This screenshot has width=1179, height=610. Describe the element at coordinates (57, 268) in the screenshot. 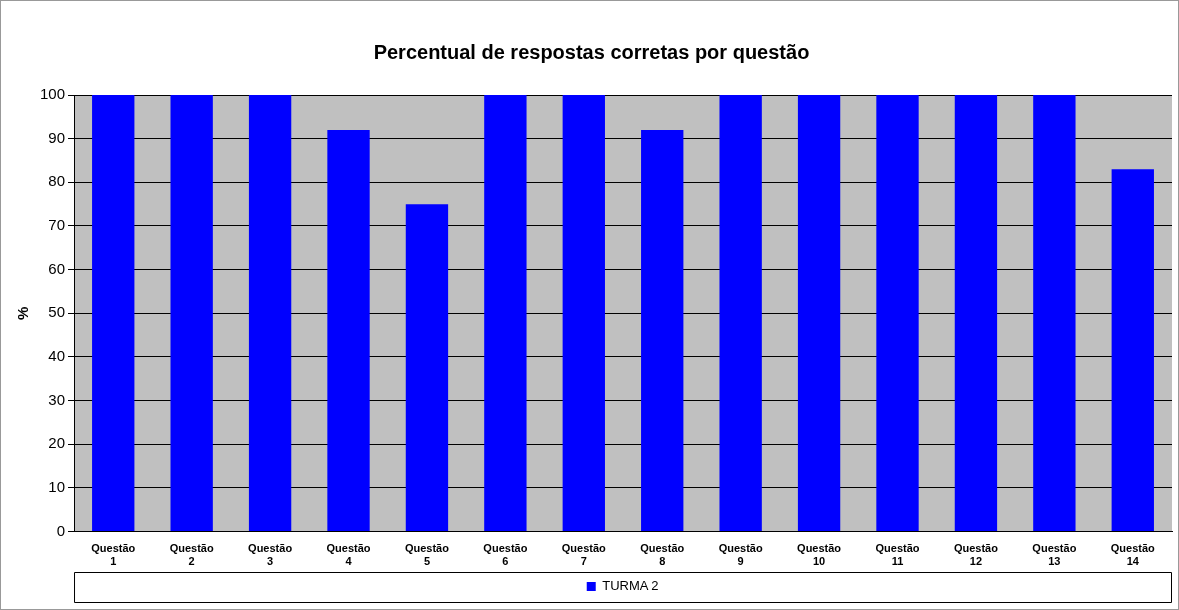

I see `y-tick-label: 60` at that location.